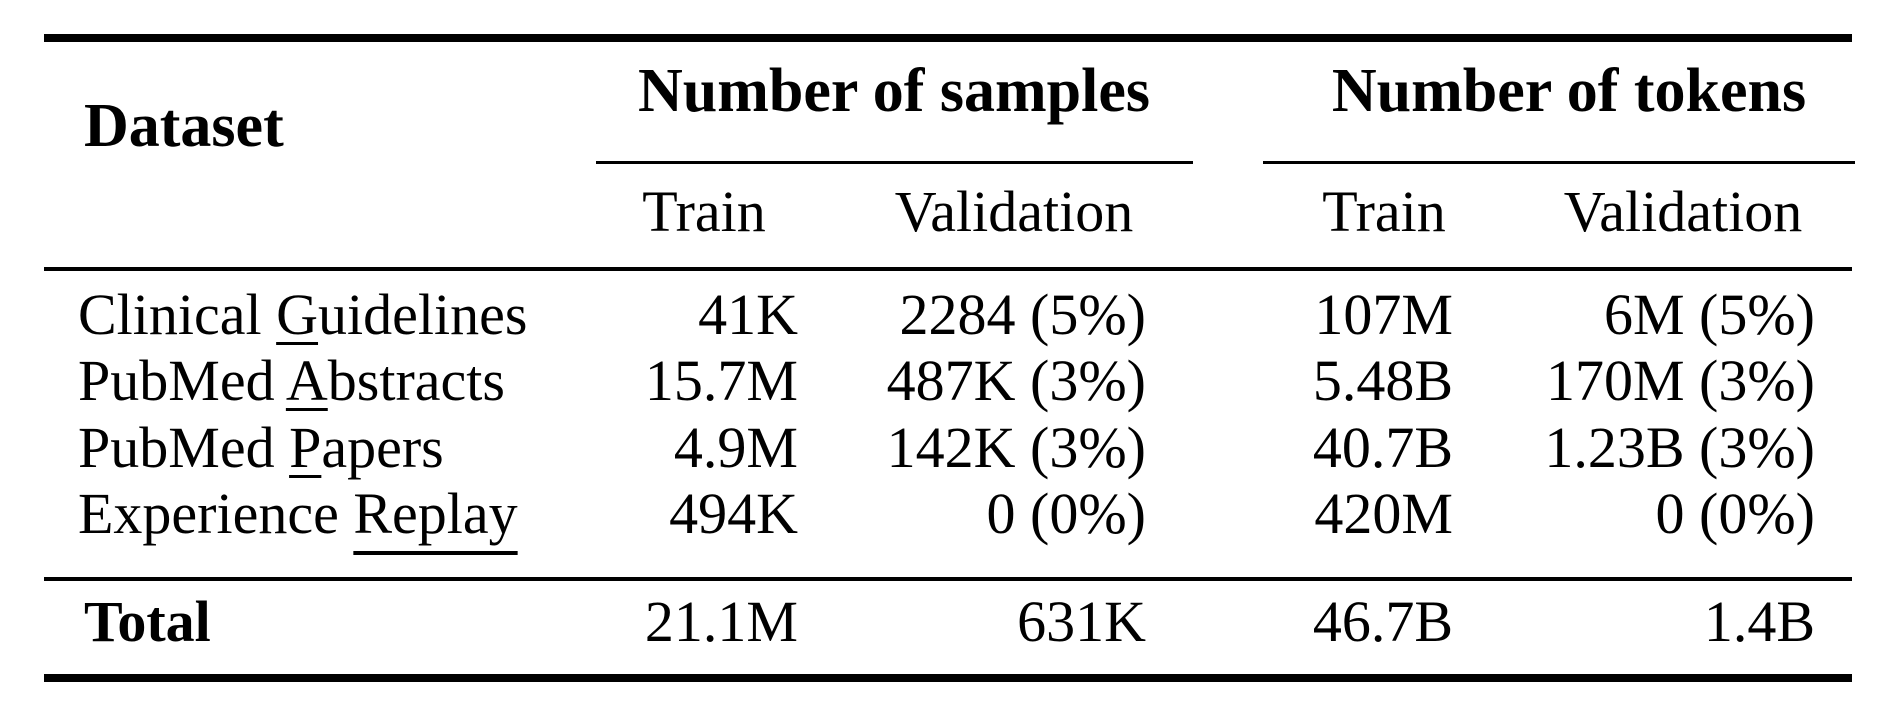  What do you see at coordinates (1383, 314) in the screenshot?
I see `cell-tokens-train: 107M` at bounding box center [1383, 314].